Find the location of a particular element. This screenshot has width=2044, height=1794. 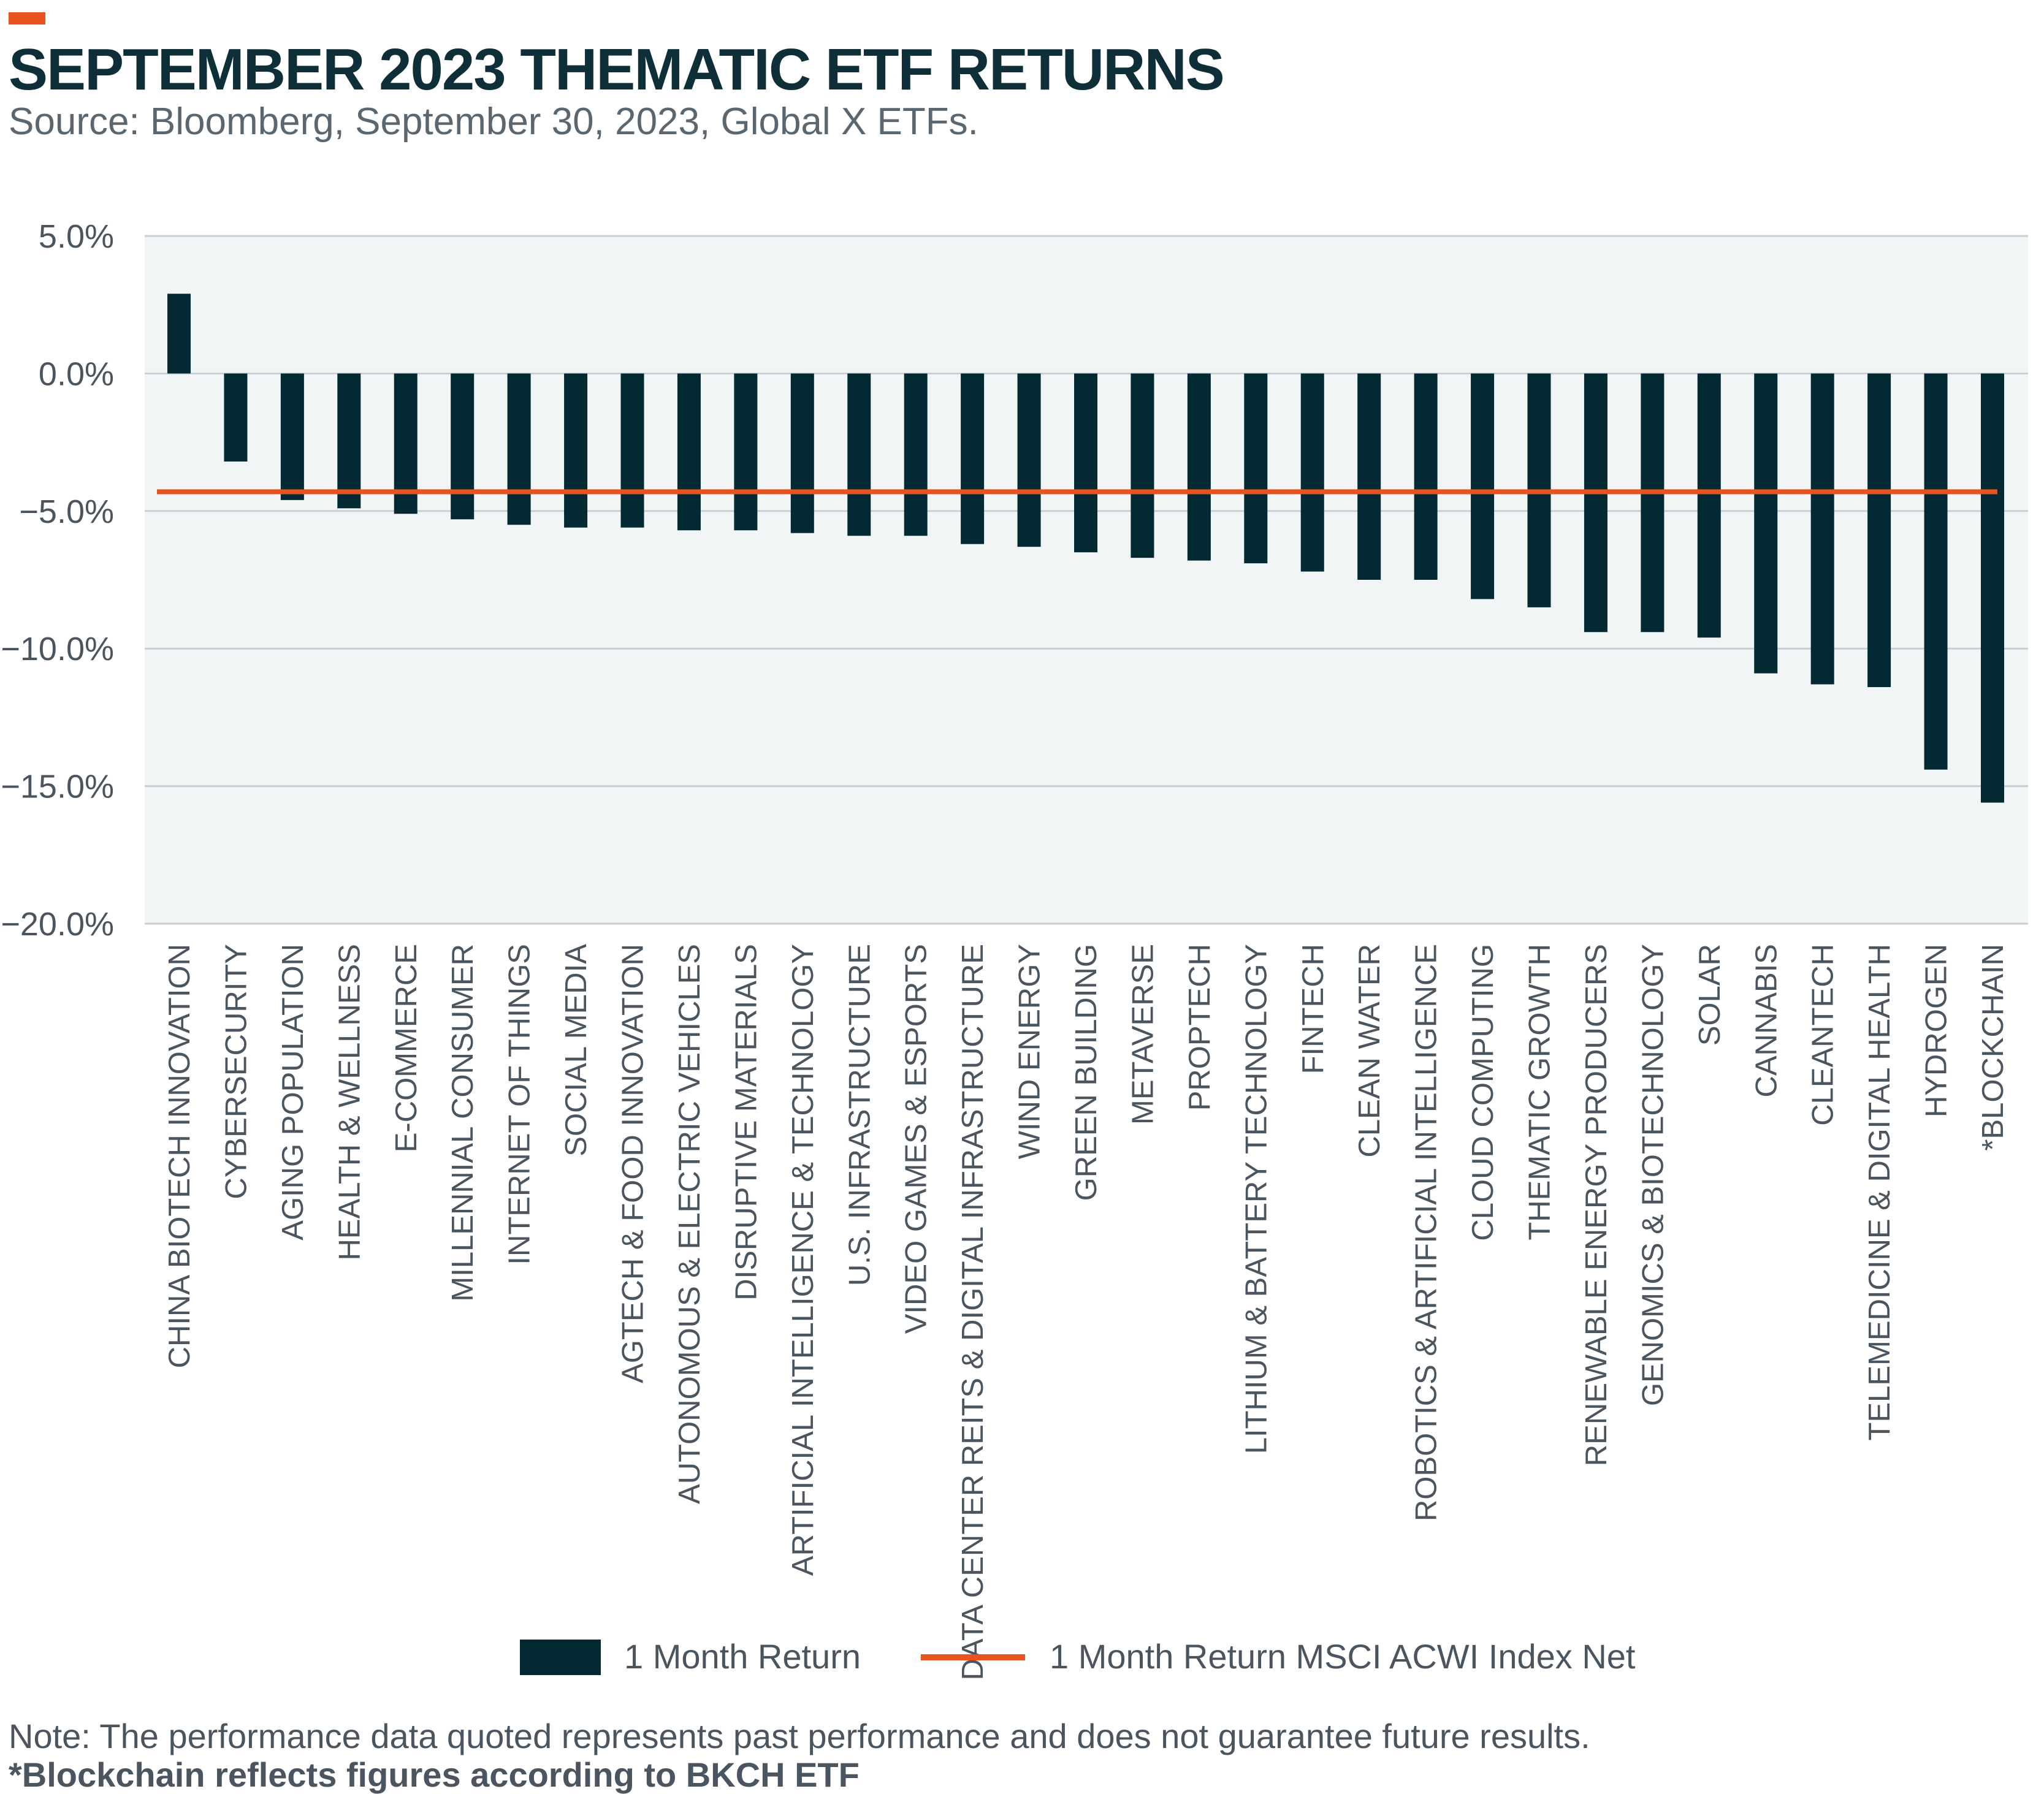

x-category-label: AGING POPULATION is located at coordinates (293, 1092).